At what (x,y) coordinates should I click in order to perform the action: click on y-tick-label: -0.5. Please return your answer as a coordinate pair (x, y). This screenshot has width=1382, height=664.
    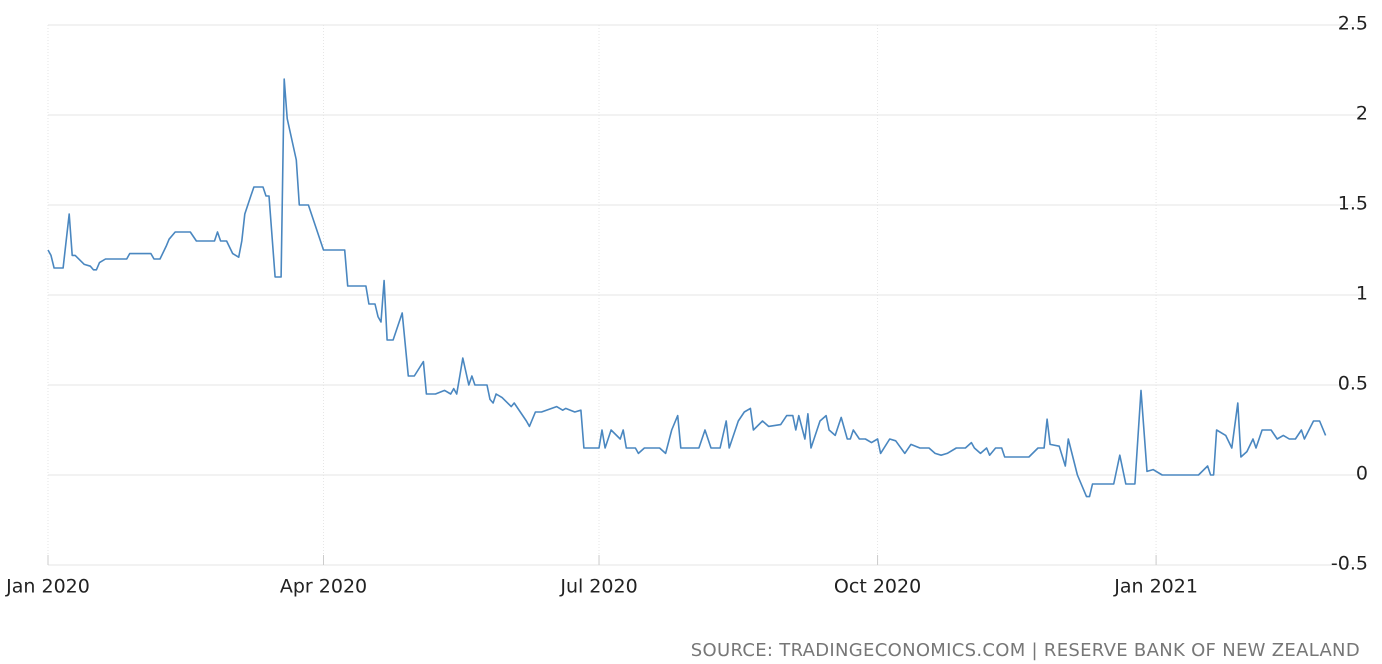
    Looking at the image, I should click on (1349, 564).